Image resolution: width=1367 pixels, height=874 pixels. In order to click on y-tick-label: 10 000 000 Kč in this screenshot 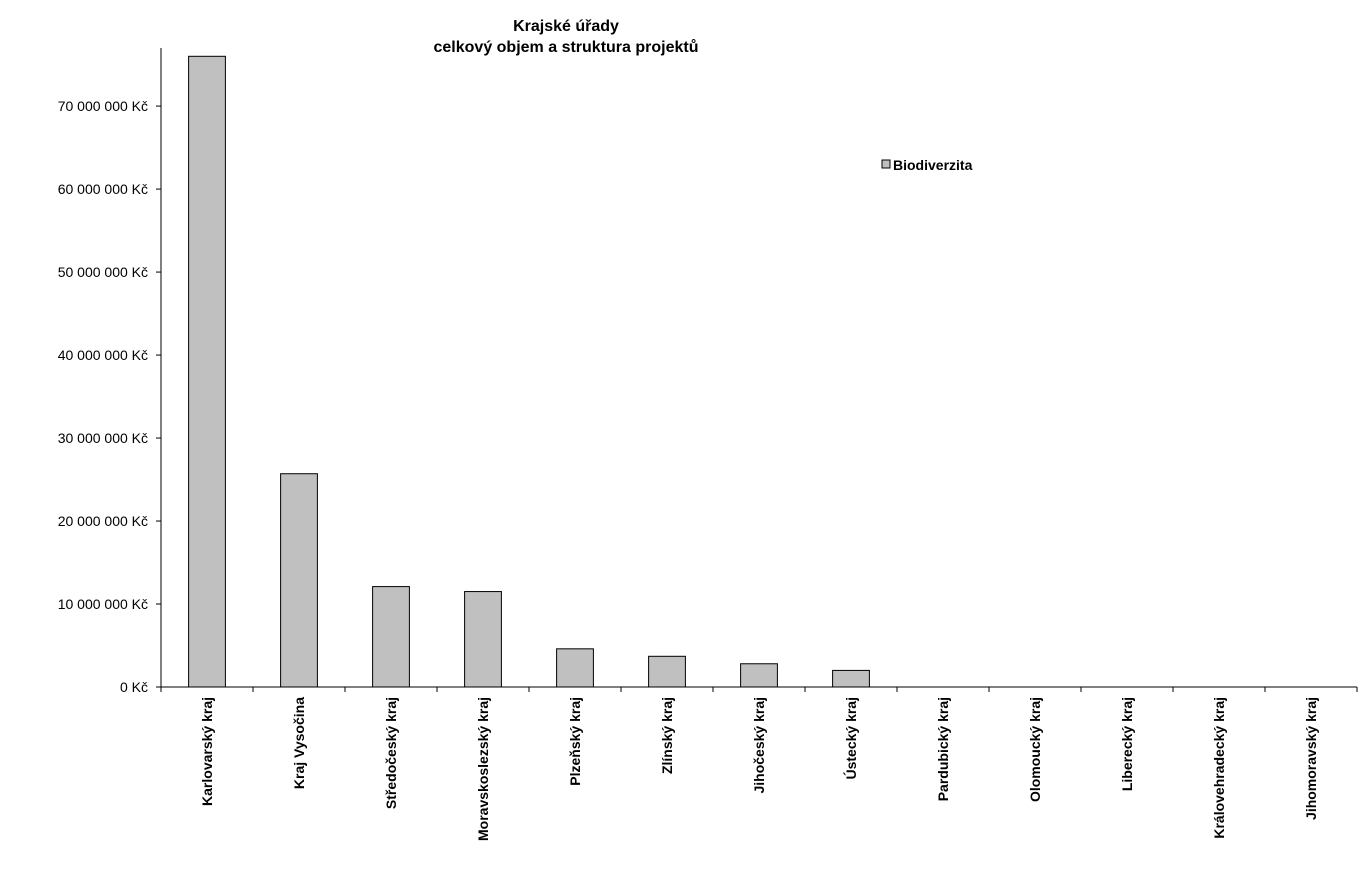, I will do `click(103, 604)`.